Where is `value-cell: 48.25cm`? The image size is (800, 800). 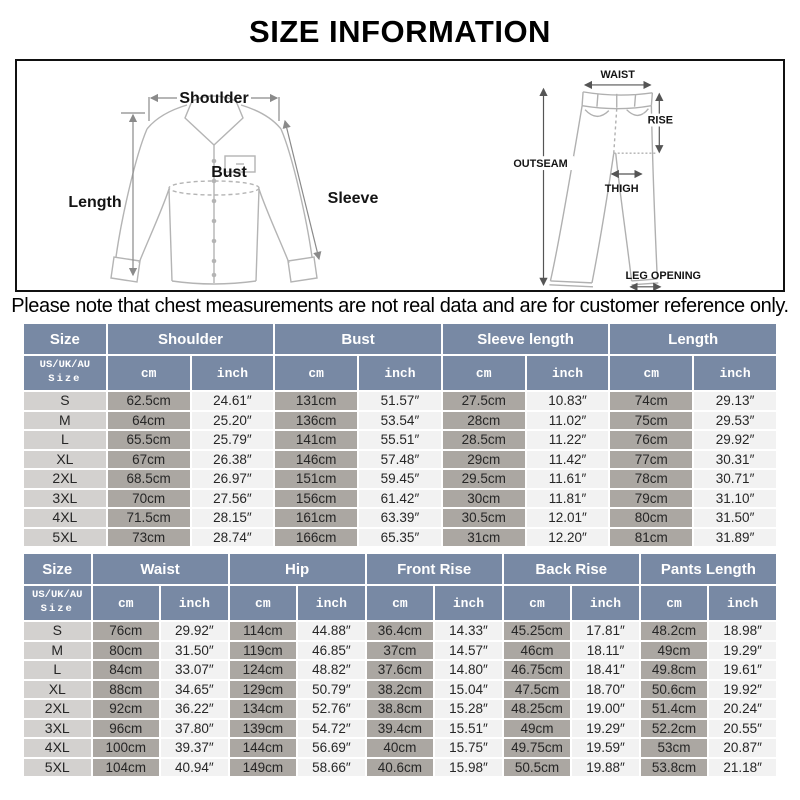
value-cell: 48.25cm is located at coordinates (537, 709).